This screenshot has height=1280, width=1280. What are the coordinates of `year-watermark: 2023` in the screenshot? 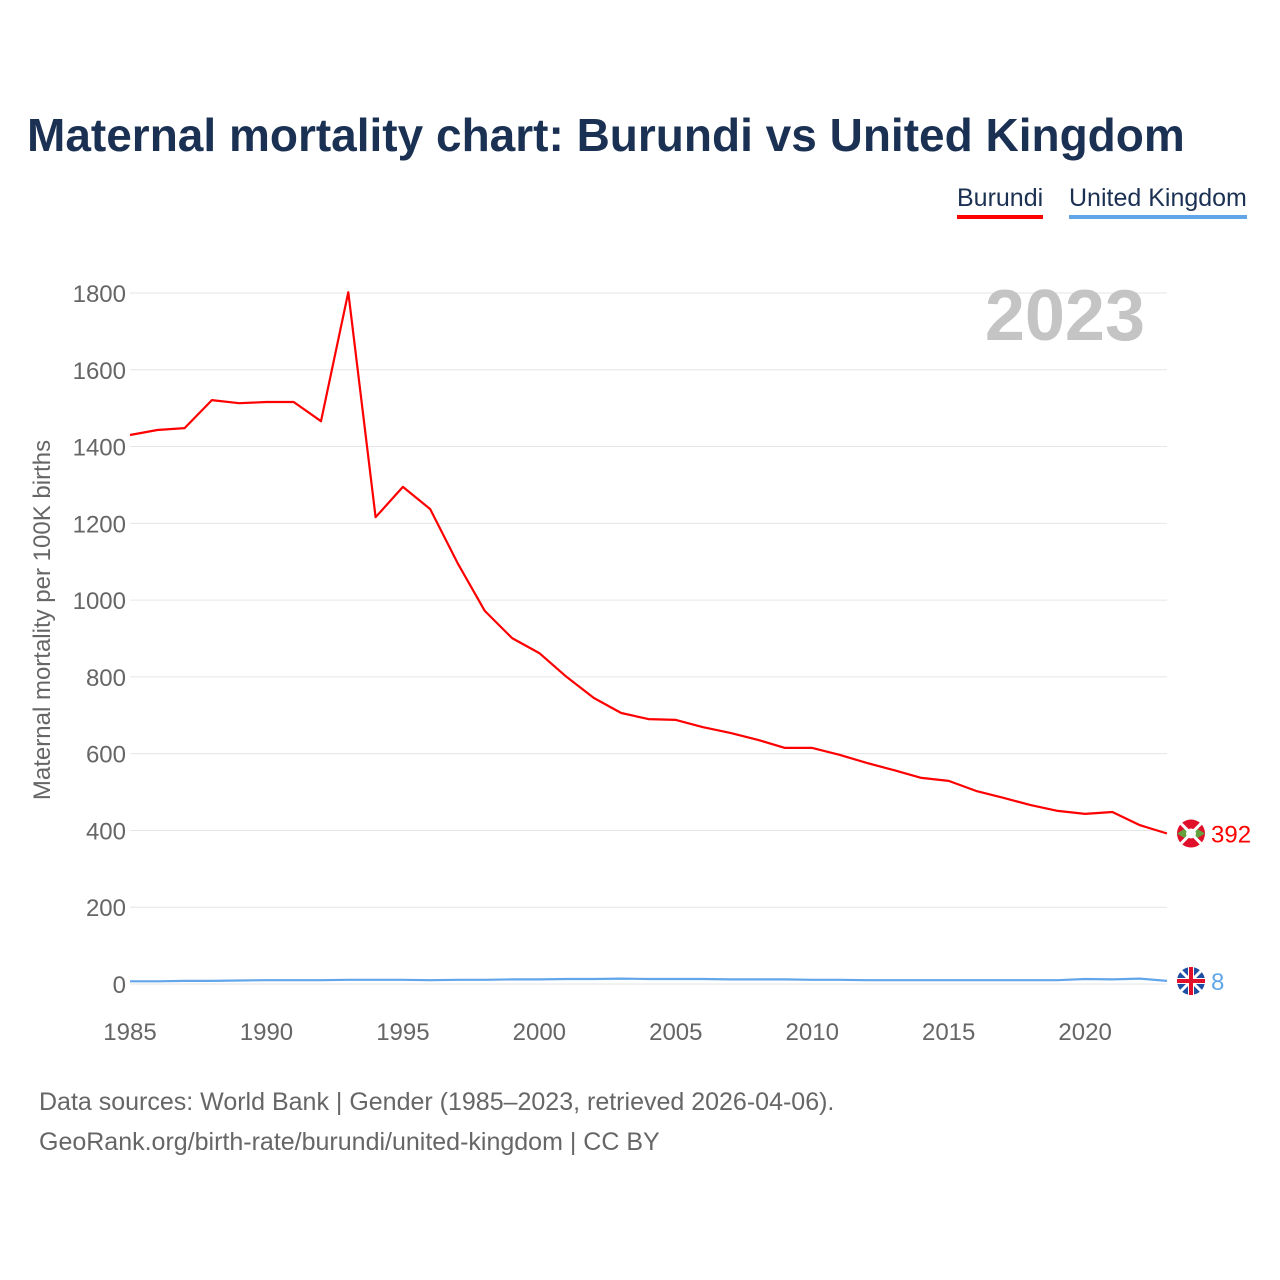 It's located at (1065, 316).